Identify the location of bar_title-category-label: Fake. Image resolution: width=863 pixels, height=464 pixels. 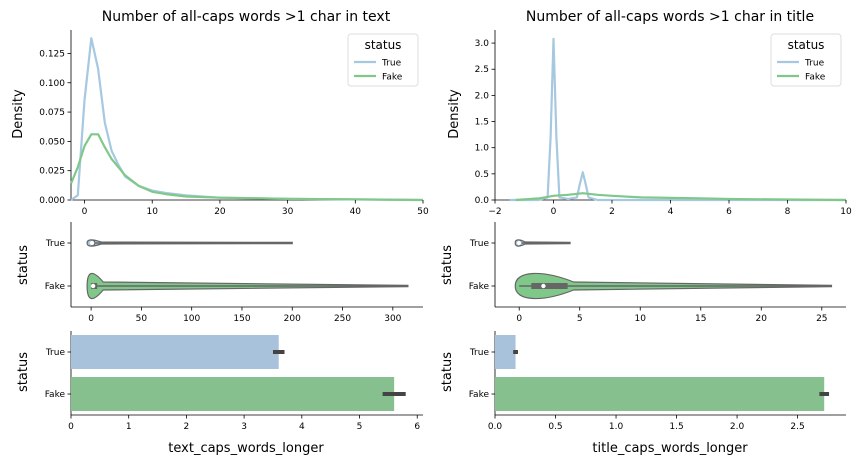
(479, 395).